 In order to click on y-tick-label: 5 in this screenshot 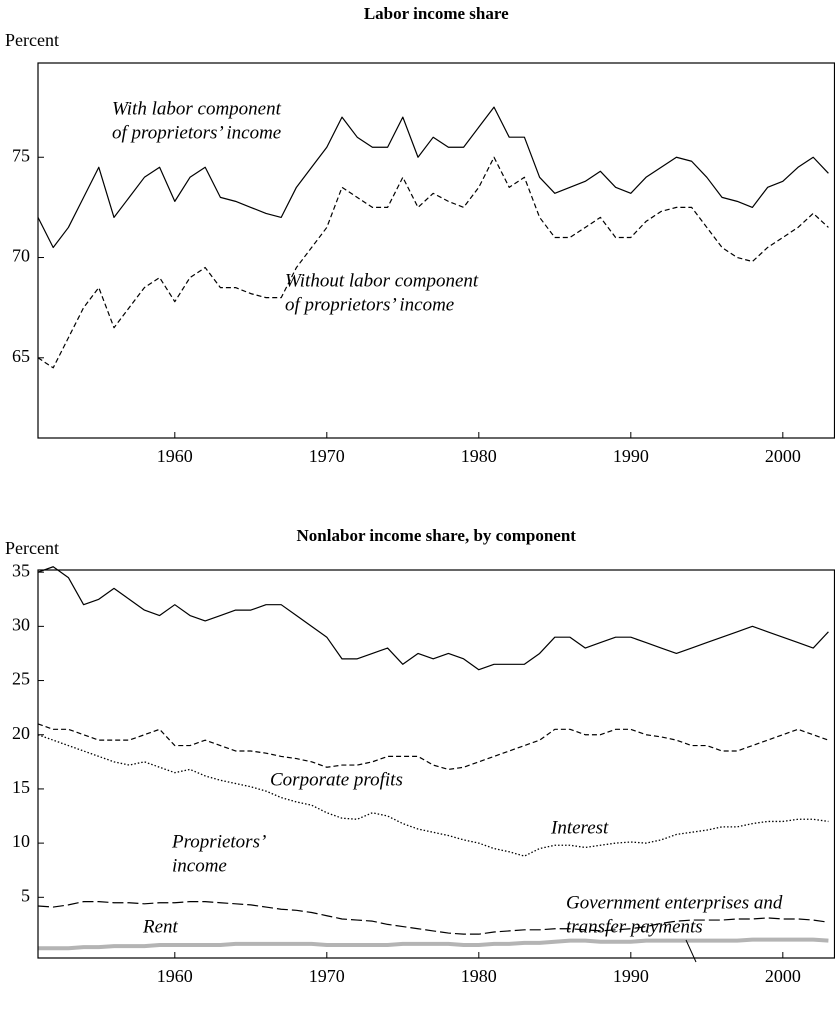, I will do `click(25, 895)`.